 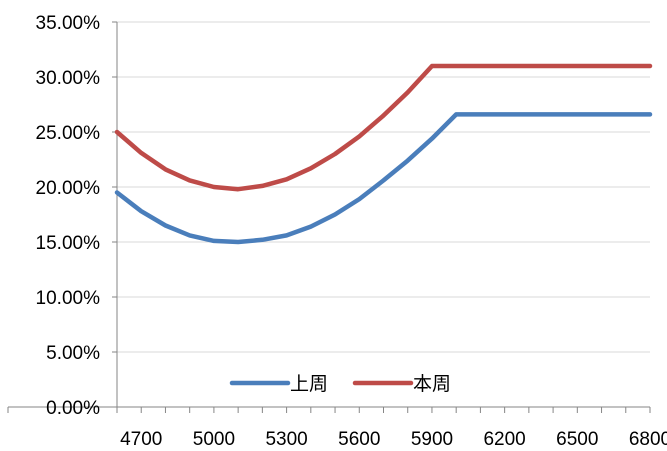 I want to click on y-tick-label: 35.00%, so click(x=68, y=23).